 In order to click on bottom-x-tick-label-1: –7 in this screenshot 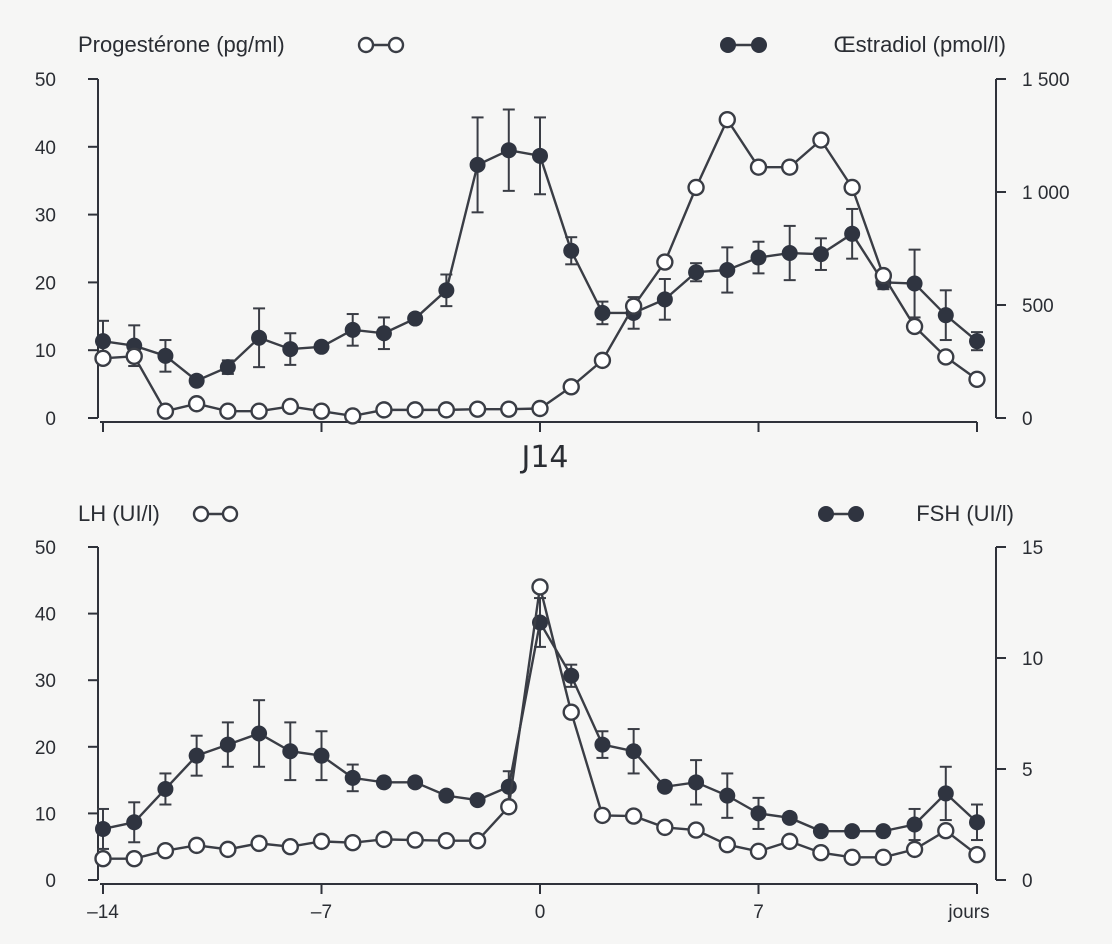, I will do `click(321, 912)`.